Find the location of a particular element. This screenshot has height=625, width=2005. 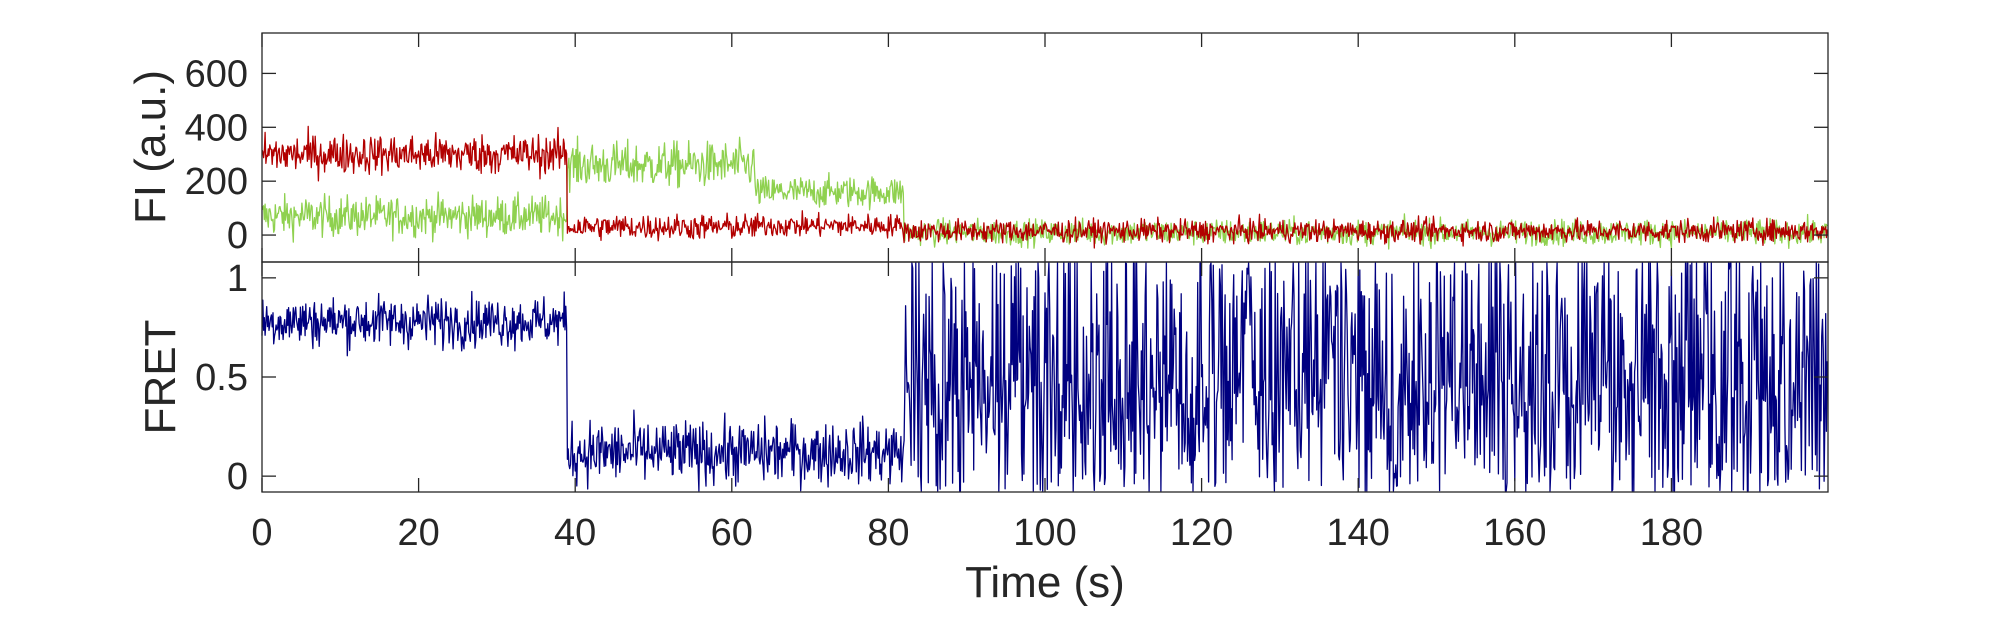

x-tick-label: 80 is located at coordinates (888, 533).